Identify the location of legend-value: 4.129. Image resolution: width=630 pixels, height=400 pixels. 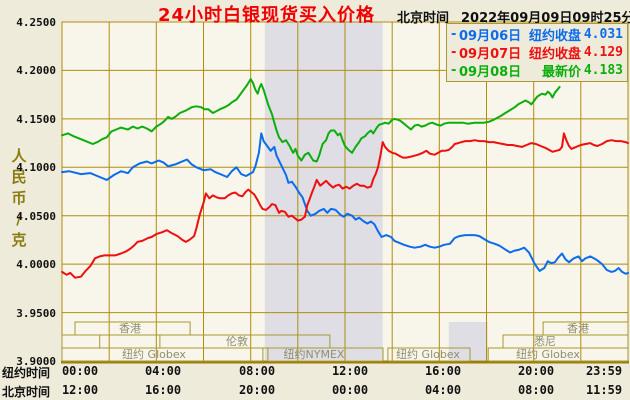
(603, 52).